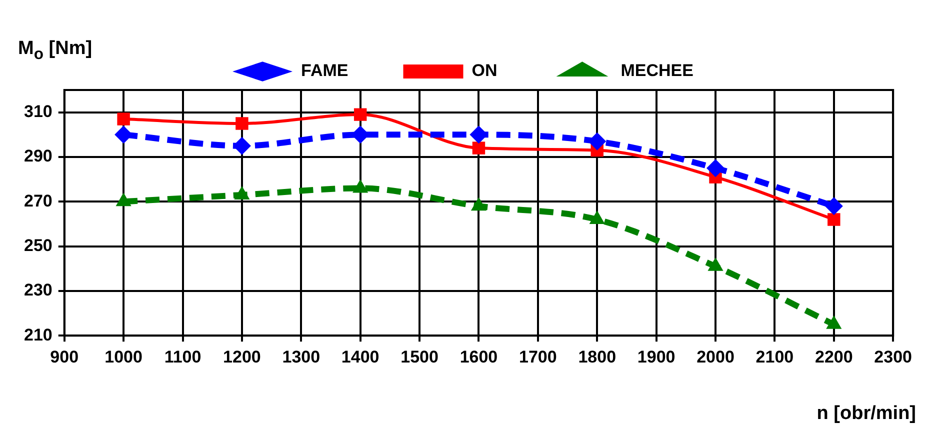  I want to click on x-tick-label: 1300, so click(301, 356).